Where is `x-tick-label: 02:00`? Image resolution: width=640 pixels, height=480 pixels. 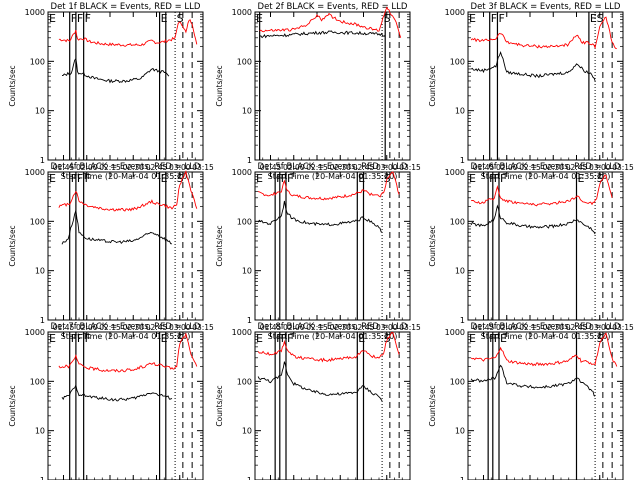 x-tick-label: 02:00 is located at coordinates (294, 327).